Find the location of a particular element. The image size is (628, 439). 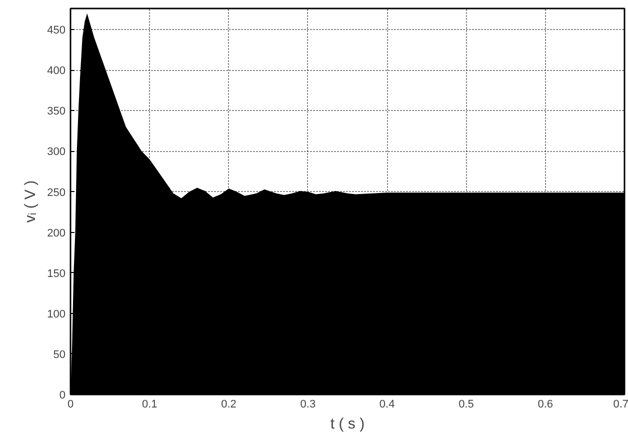

x-tick-label: 0.7 is located at coordinates (620, 404).